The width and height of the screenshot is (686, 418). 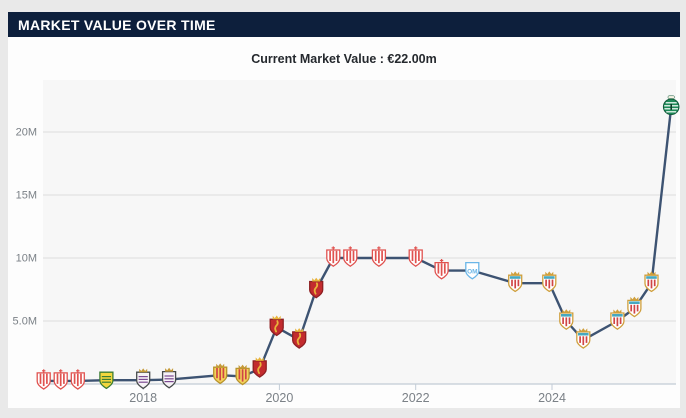 I want to click on current-market-value-amount: €22.00m, so click(x=412, y=59).